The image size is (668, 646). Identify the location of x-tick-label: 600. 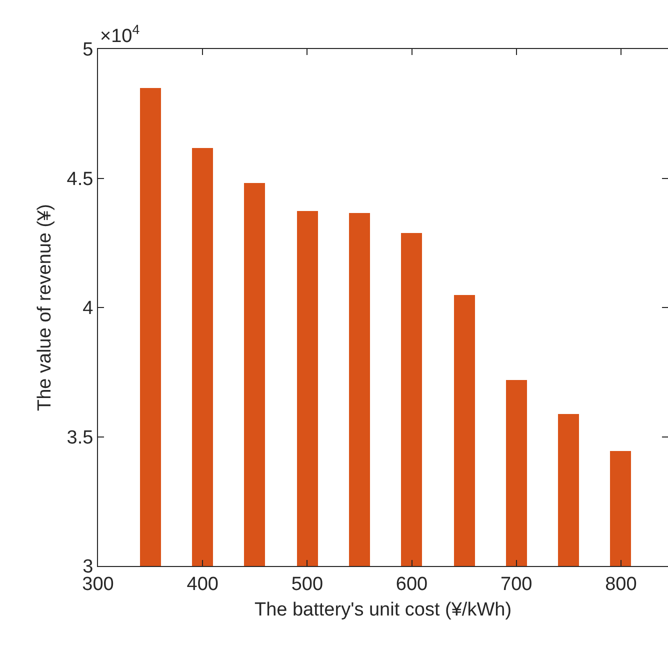
(412, 584).